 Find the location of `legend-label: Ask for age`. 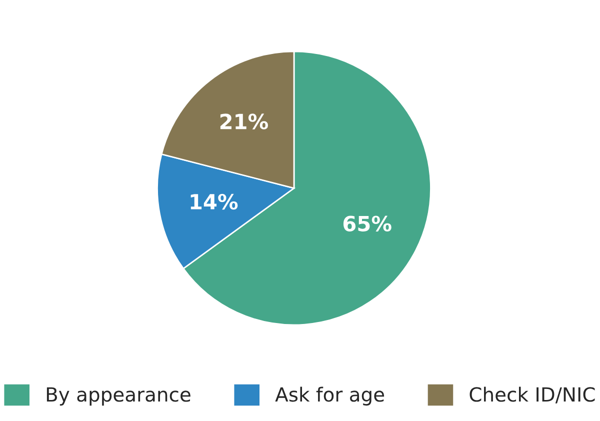

legend-label: Ask for age is located at coordinates (329, 396).